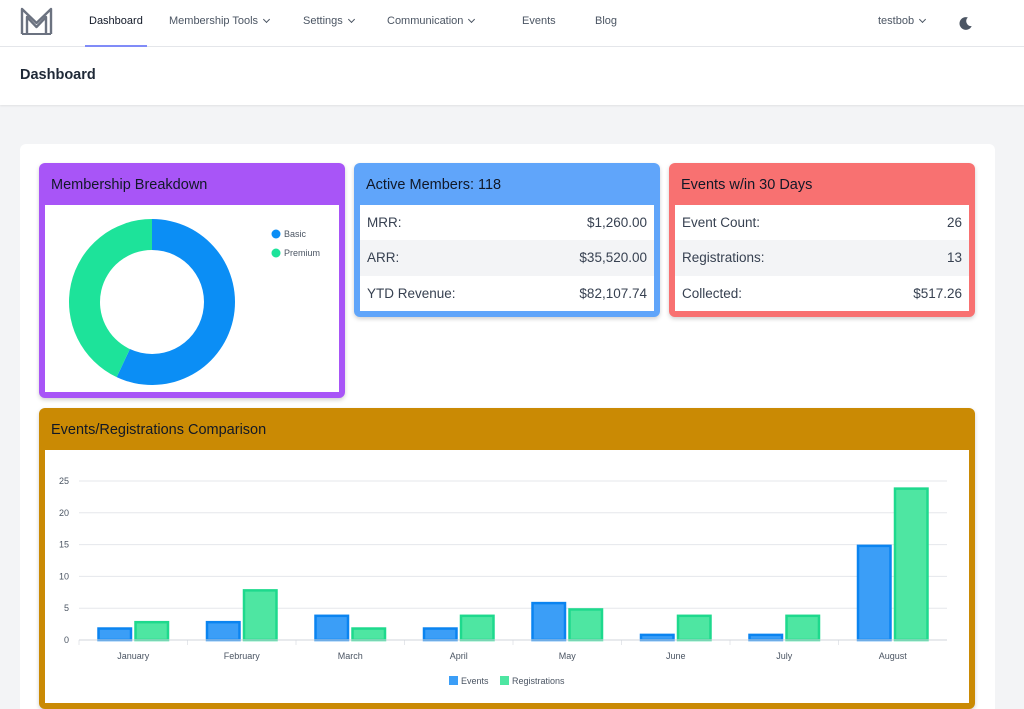  What do you see at coordinates (350, 656) in the screenshot?
I see `x-tick-label: March` at bounding box center [350, 656].